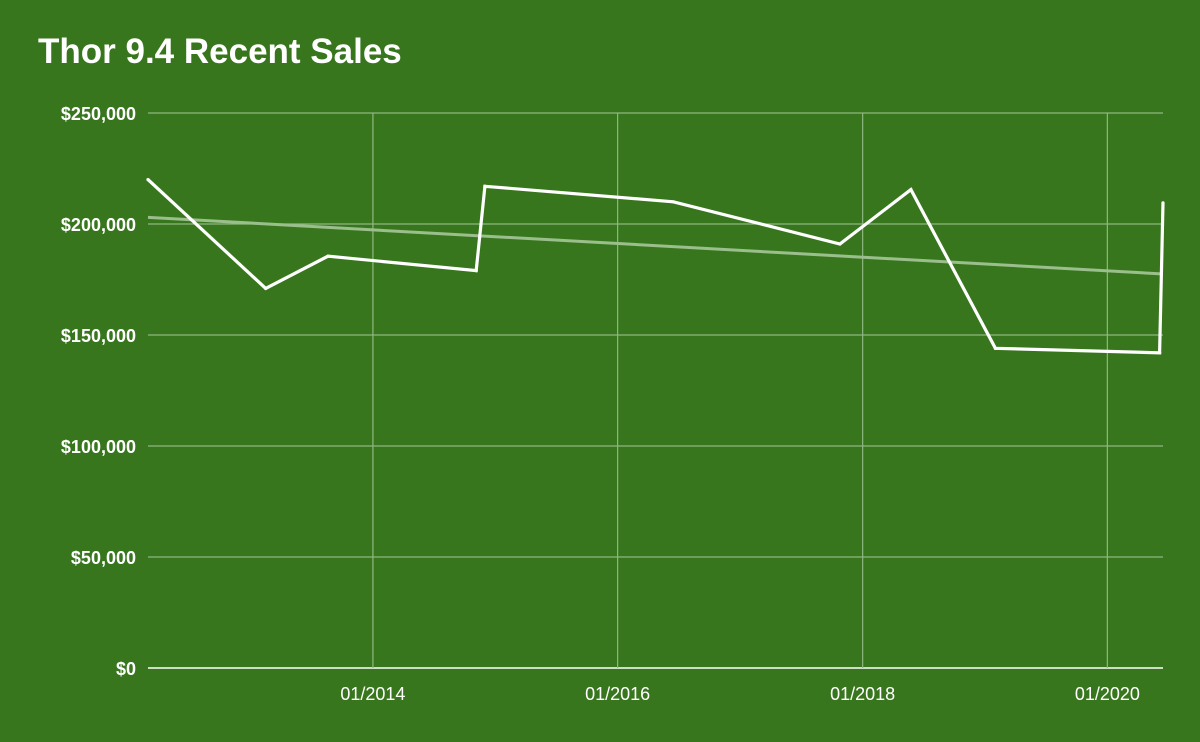 The image size is (1200, 742). I want to click on x-tick-label: 01/2018, so click(862, 694).